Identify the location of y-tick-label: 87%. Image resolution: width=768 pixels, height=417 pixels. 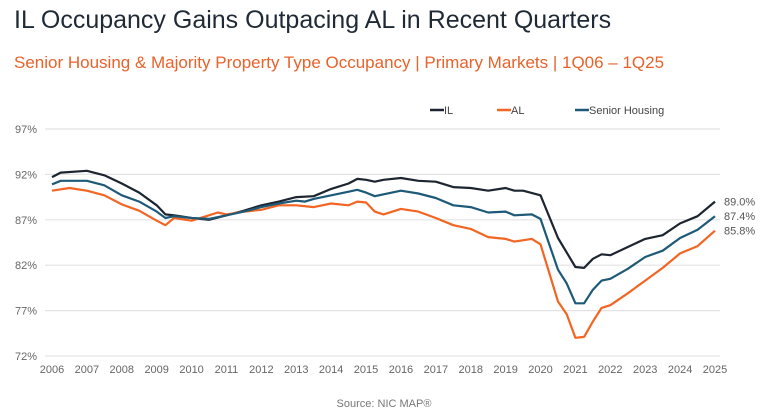
(26, 221).